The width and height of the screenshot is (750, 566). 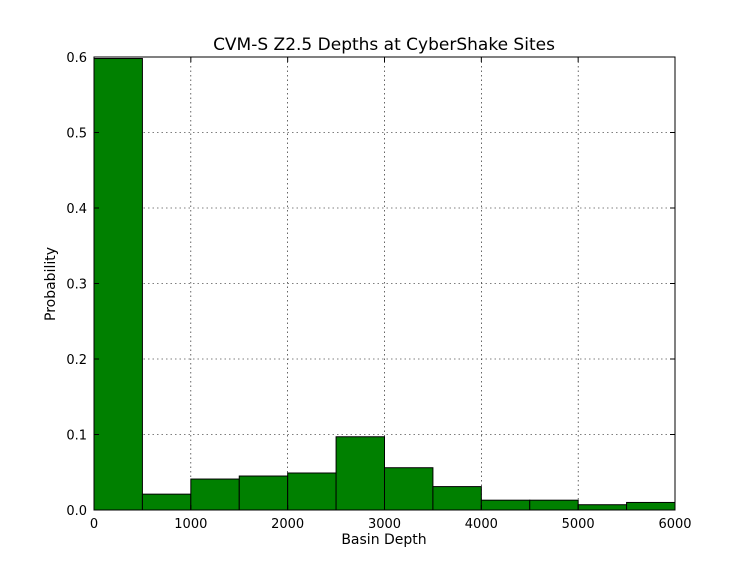 I want to click on y-tick-label: 0.5, so click(x=76, y=134).